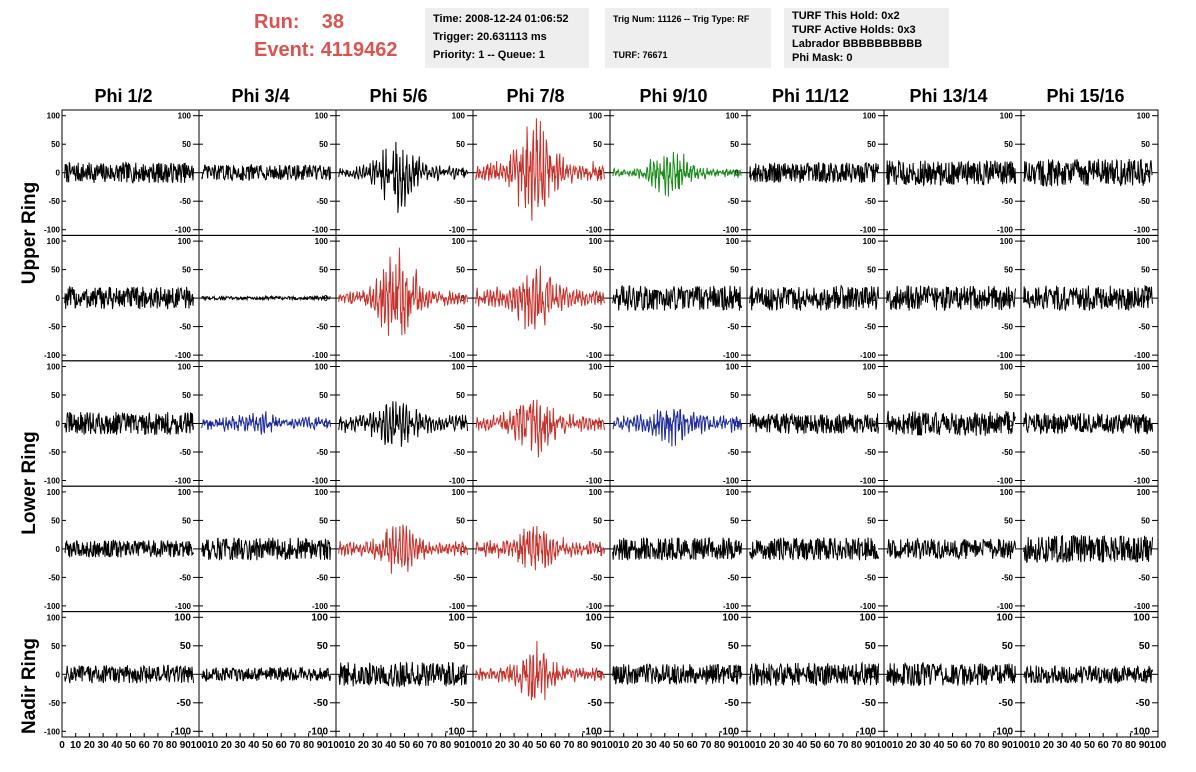 Image resolution: width=1196 pixels, height=772 pixels. I want to click on event-value: 4119462, so click(359, 50).